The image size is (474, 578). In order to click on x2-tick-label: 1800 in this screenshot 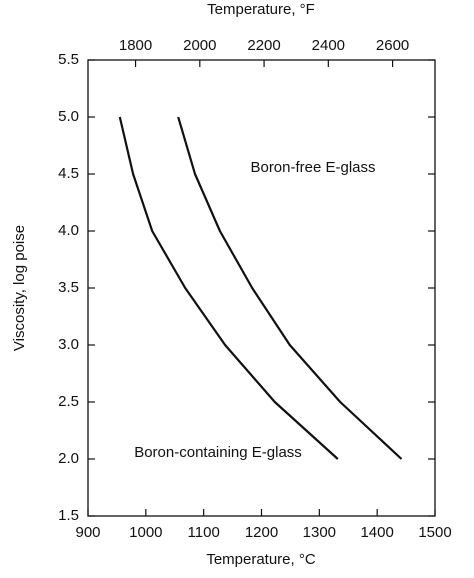, I will do `click(135, 45)`.